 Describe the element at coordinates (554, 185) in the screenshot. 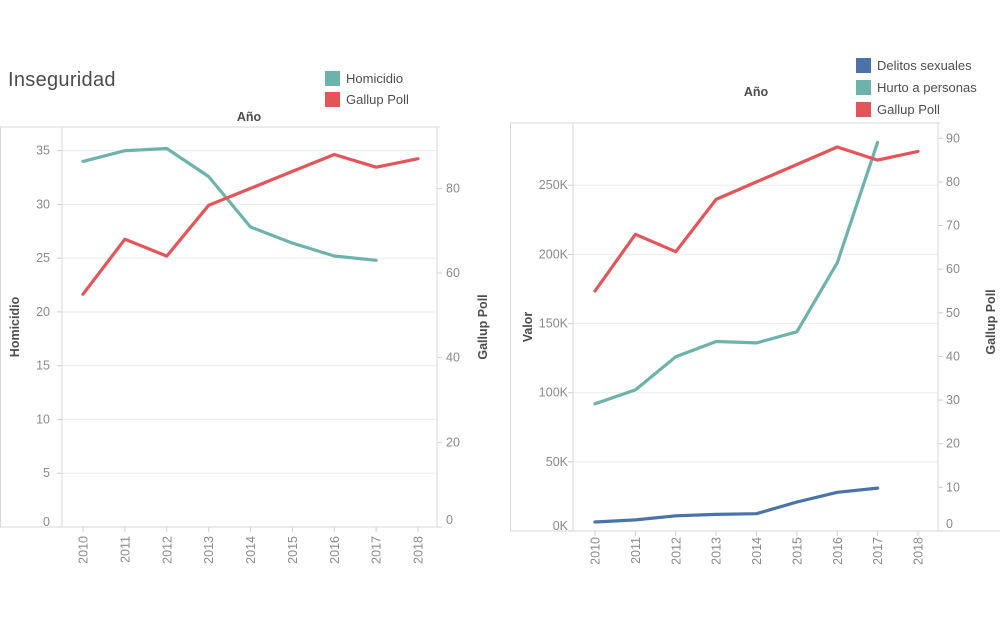

I see `left-axis-tick-label: 250K` at that location.